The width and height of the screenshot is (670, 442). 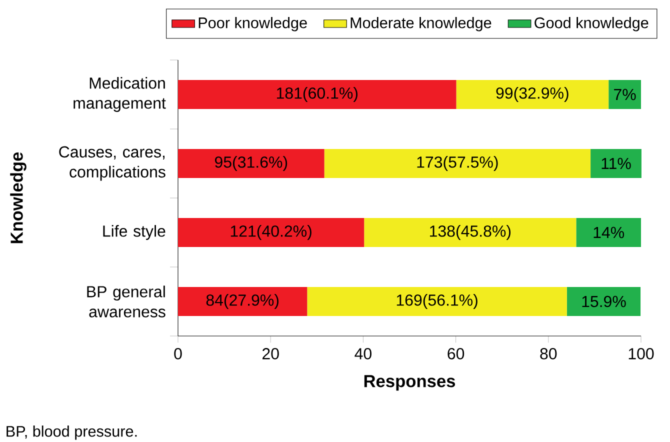 What do you see at coordinates (112, 163) in the screenshot?
I see `y-tick-label: Causes, cares, complications` at bounding box center [112, 163].